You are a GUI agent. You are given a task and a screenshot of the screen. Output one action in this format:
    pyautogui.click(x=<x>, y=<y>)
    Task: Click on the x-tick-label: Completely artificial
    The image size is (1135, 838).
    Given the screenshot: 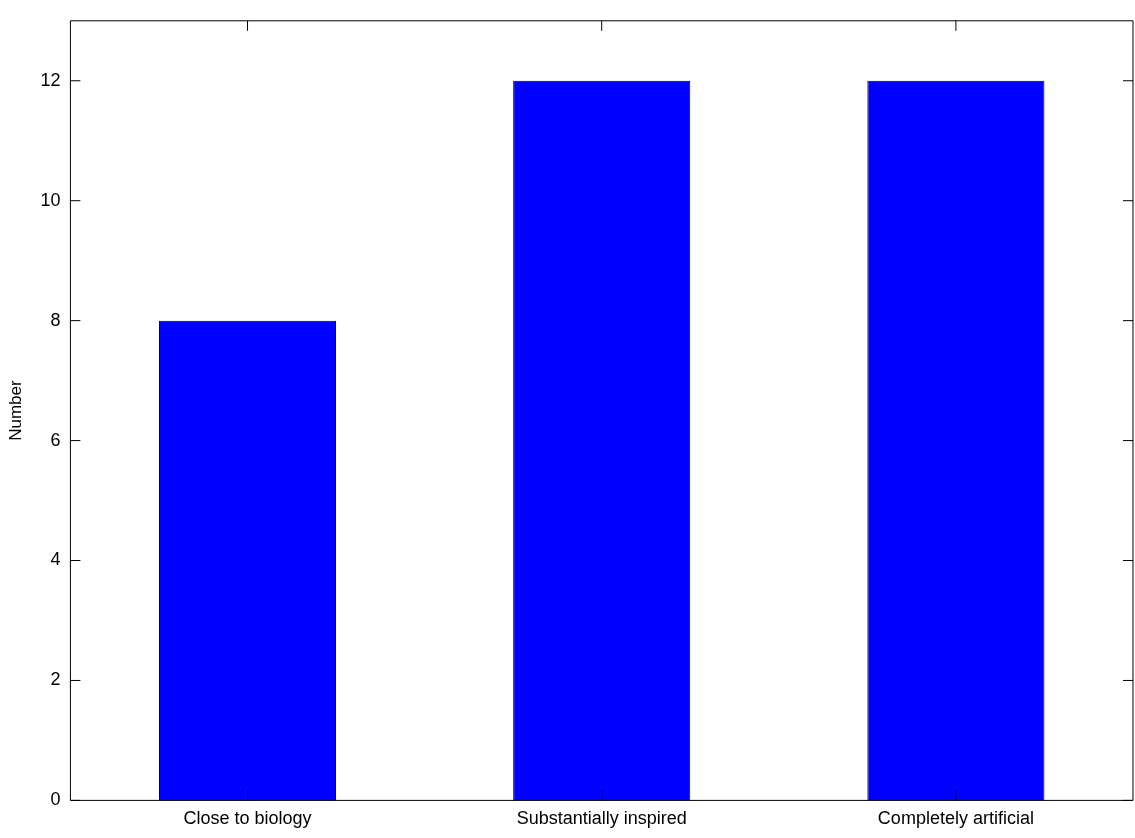 What is the action you would take?
    pyautogui.click(x=955, y=818)
    